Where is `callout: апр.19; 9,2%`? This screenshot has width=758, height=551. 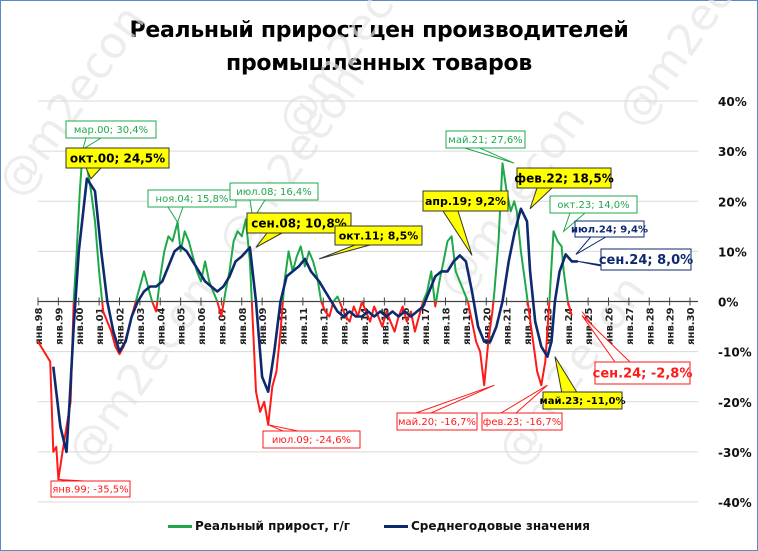 callout: апр.19; 9,2% is located at coordinates (465, 223).